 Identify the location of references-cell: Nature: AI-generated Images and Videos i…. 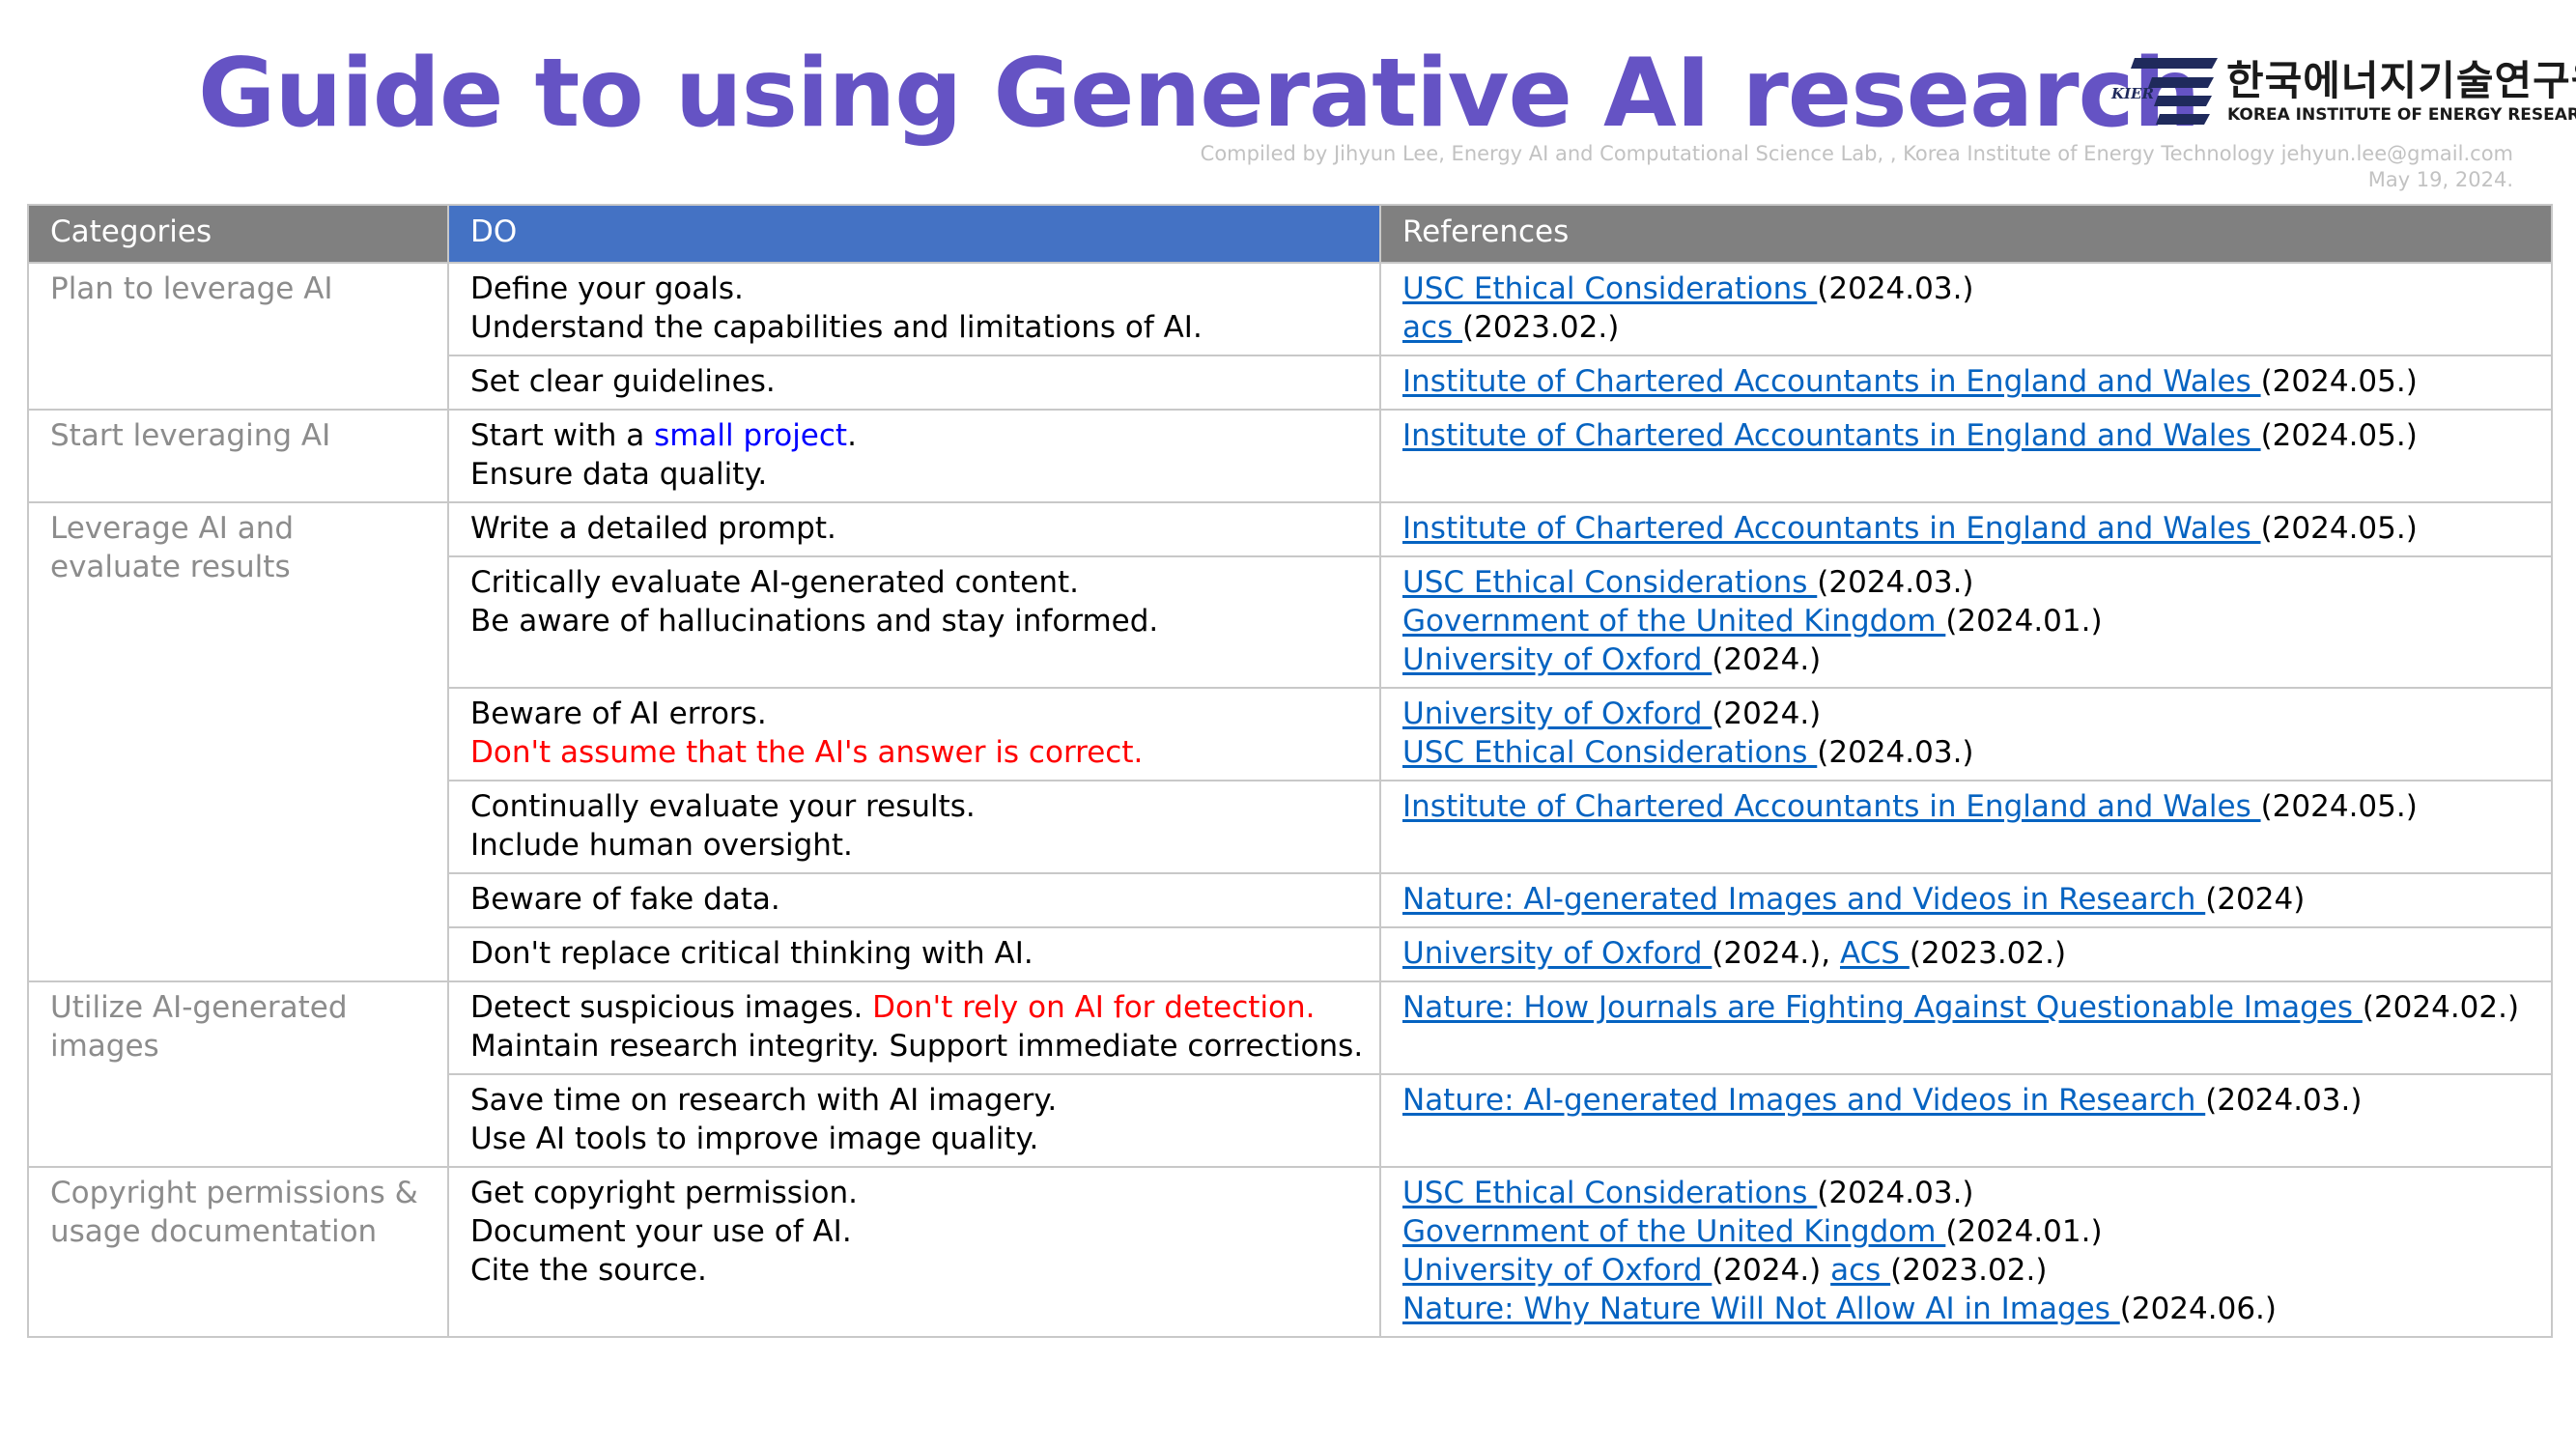
(1966, 900).